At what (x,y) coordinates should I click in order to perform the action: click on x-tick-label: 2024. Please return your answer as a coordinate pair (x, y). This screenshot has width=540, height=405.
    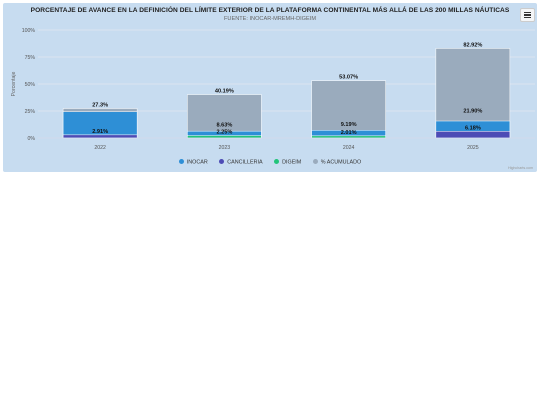
    Looking at the image, I should click on (349, 148).